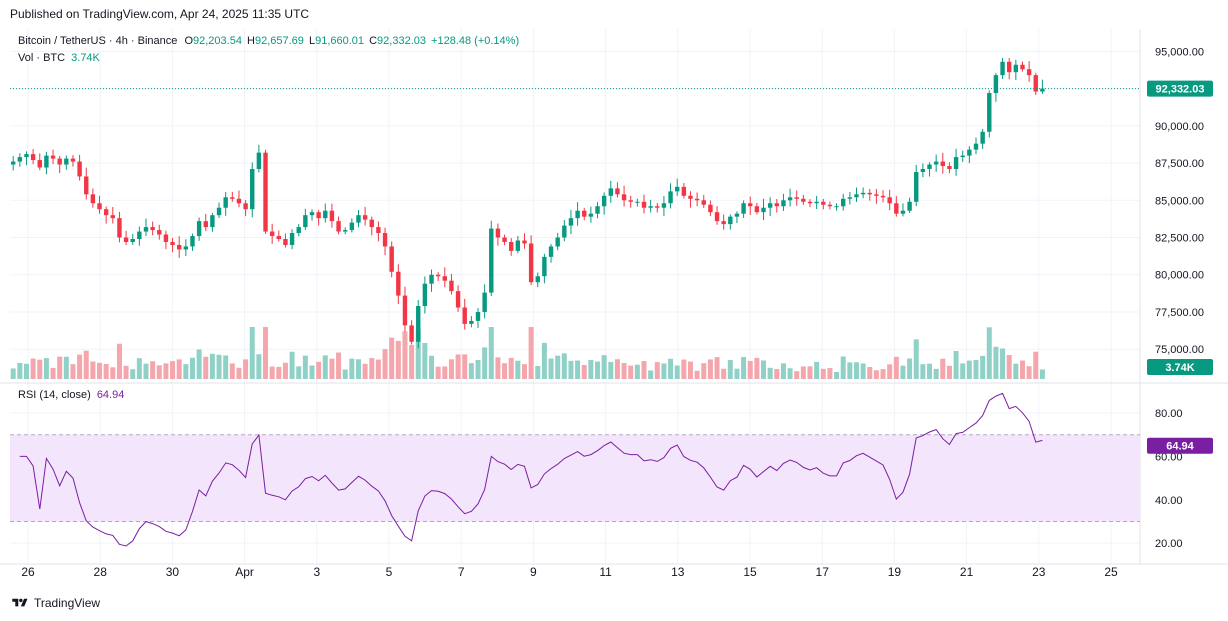  Describe the element at coordinates (59, 58) in the screenshot. I see `legend-volume-row: Vol · BTC 3.74K` at that location.